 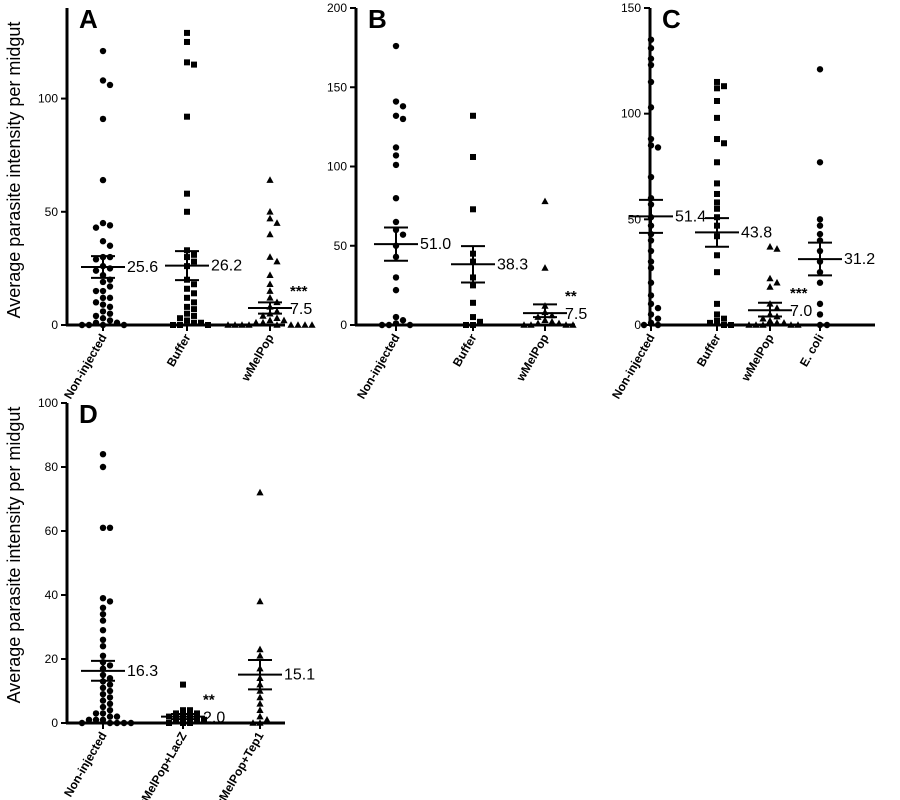 What do you see at coordinates (203, 199) in the screenshot?
I see `group-buffer: Buffer 26.2` at bounding box center [203, 199].